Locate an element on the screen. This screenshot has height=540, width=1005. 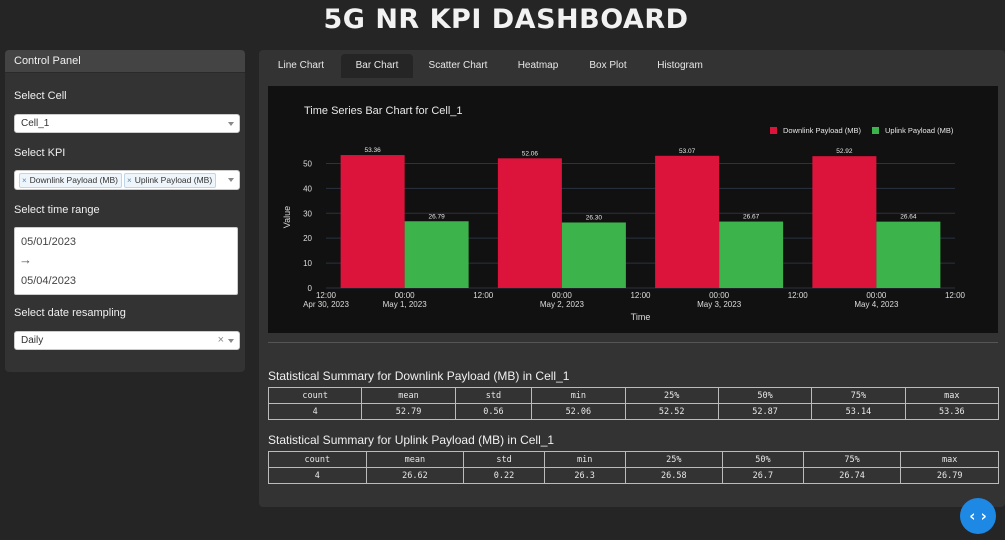
kpi-chip-uplink: × Uplink Payload (MB) is located at coordinates (170, 180).